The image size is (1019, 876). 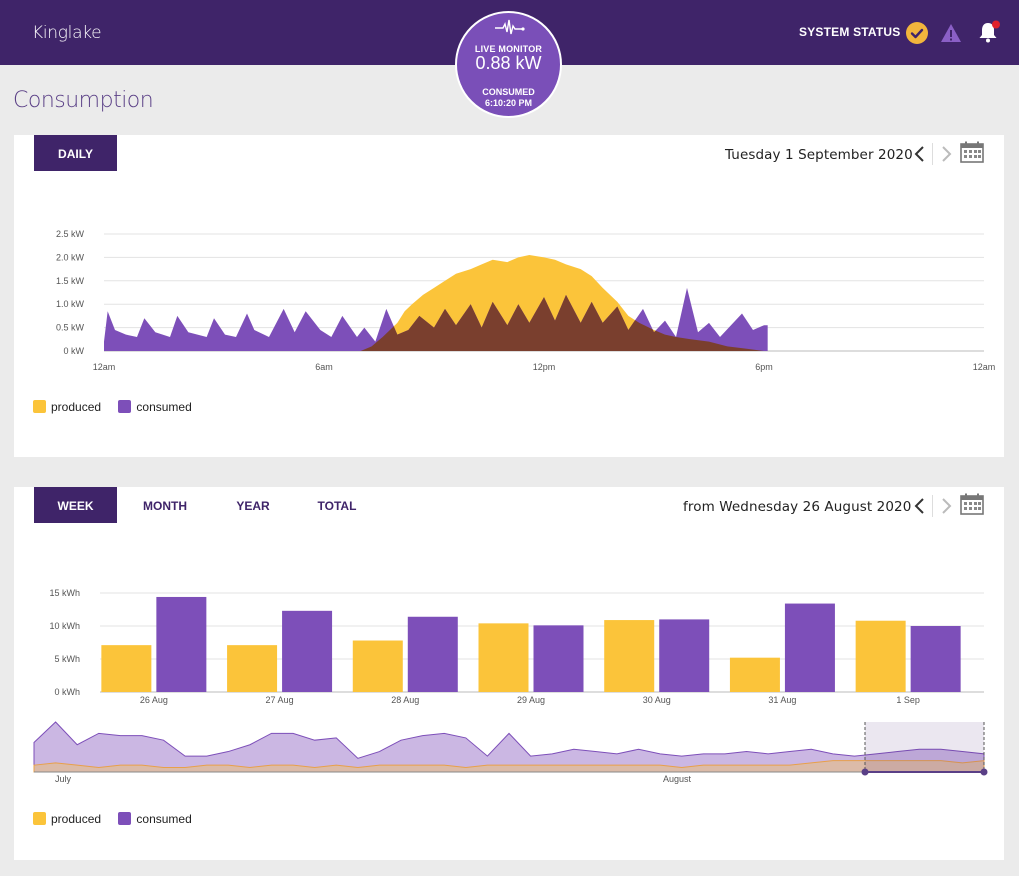 What do you see at coordinates (508, 103) in the screenshot?
I see `live-monitor-time: 6:10:20 PM` at bounding box center [508, 103].